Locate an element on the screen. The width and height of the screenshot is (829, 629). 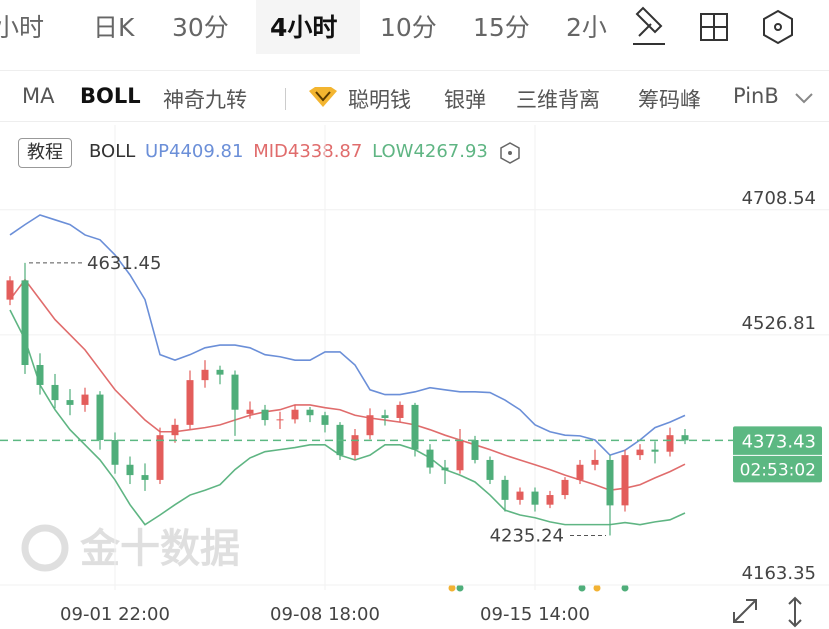
indicator-name: BOLL is located at coordinates (112, 151).